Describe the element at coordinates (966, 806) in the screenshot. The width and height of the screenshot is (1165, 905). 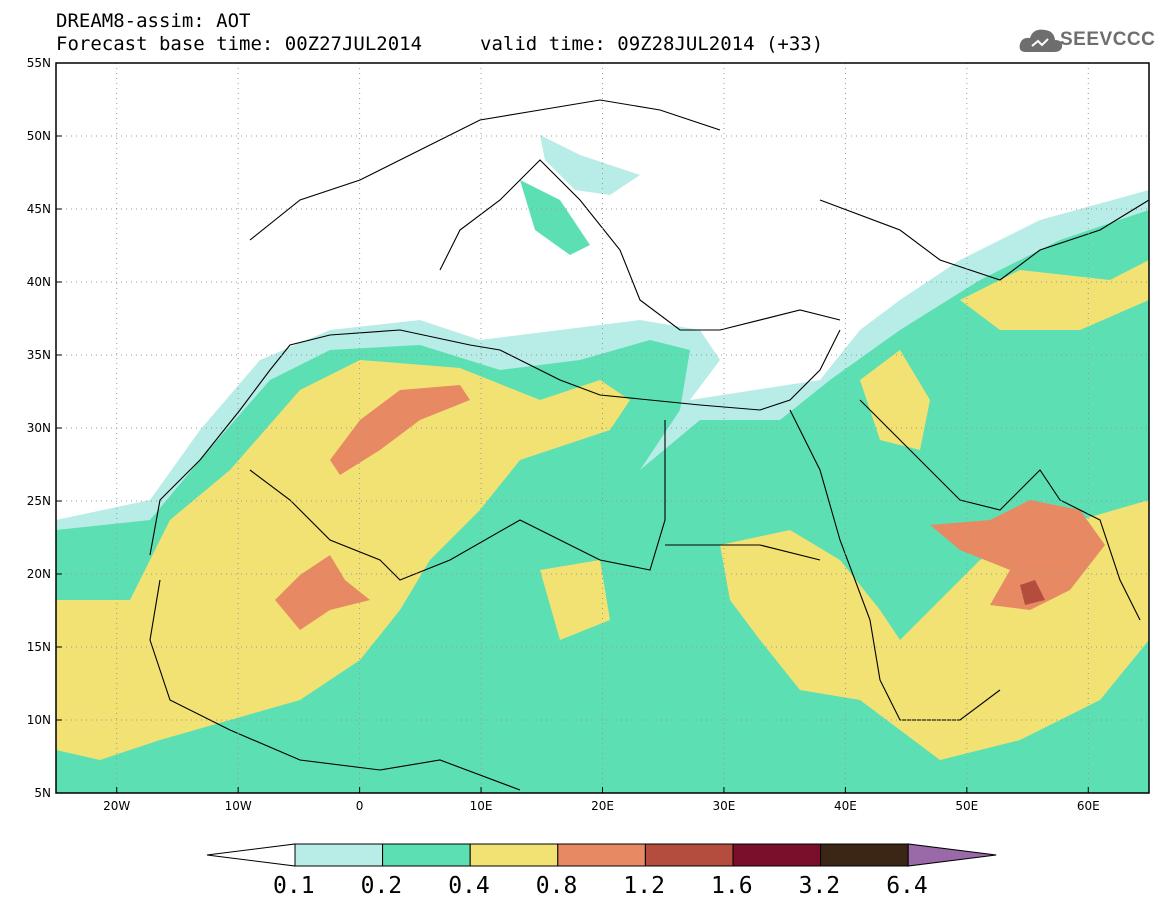
I see `lon-tick-label: 50E` at that location.